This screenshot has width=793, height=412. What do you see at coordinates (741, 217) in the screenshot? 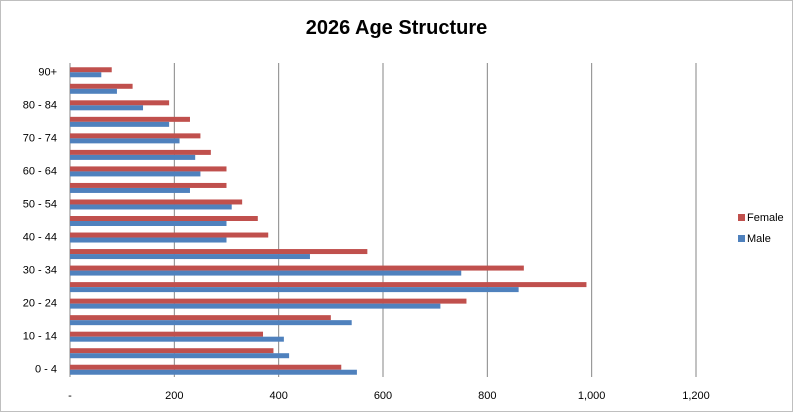
I see `legend-swatch-female` at bounding box center [741, 217].